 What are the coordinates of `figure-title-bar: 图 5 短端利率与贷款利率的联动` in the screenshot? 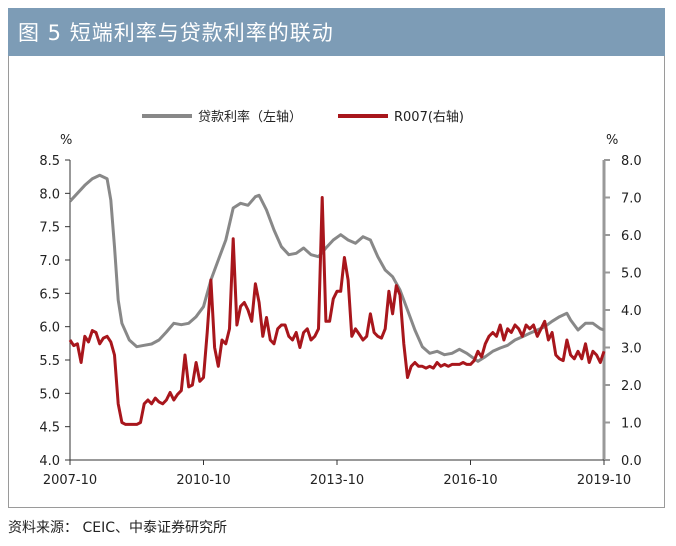 It's located at (336, 32).